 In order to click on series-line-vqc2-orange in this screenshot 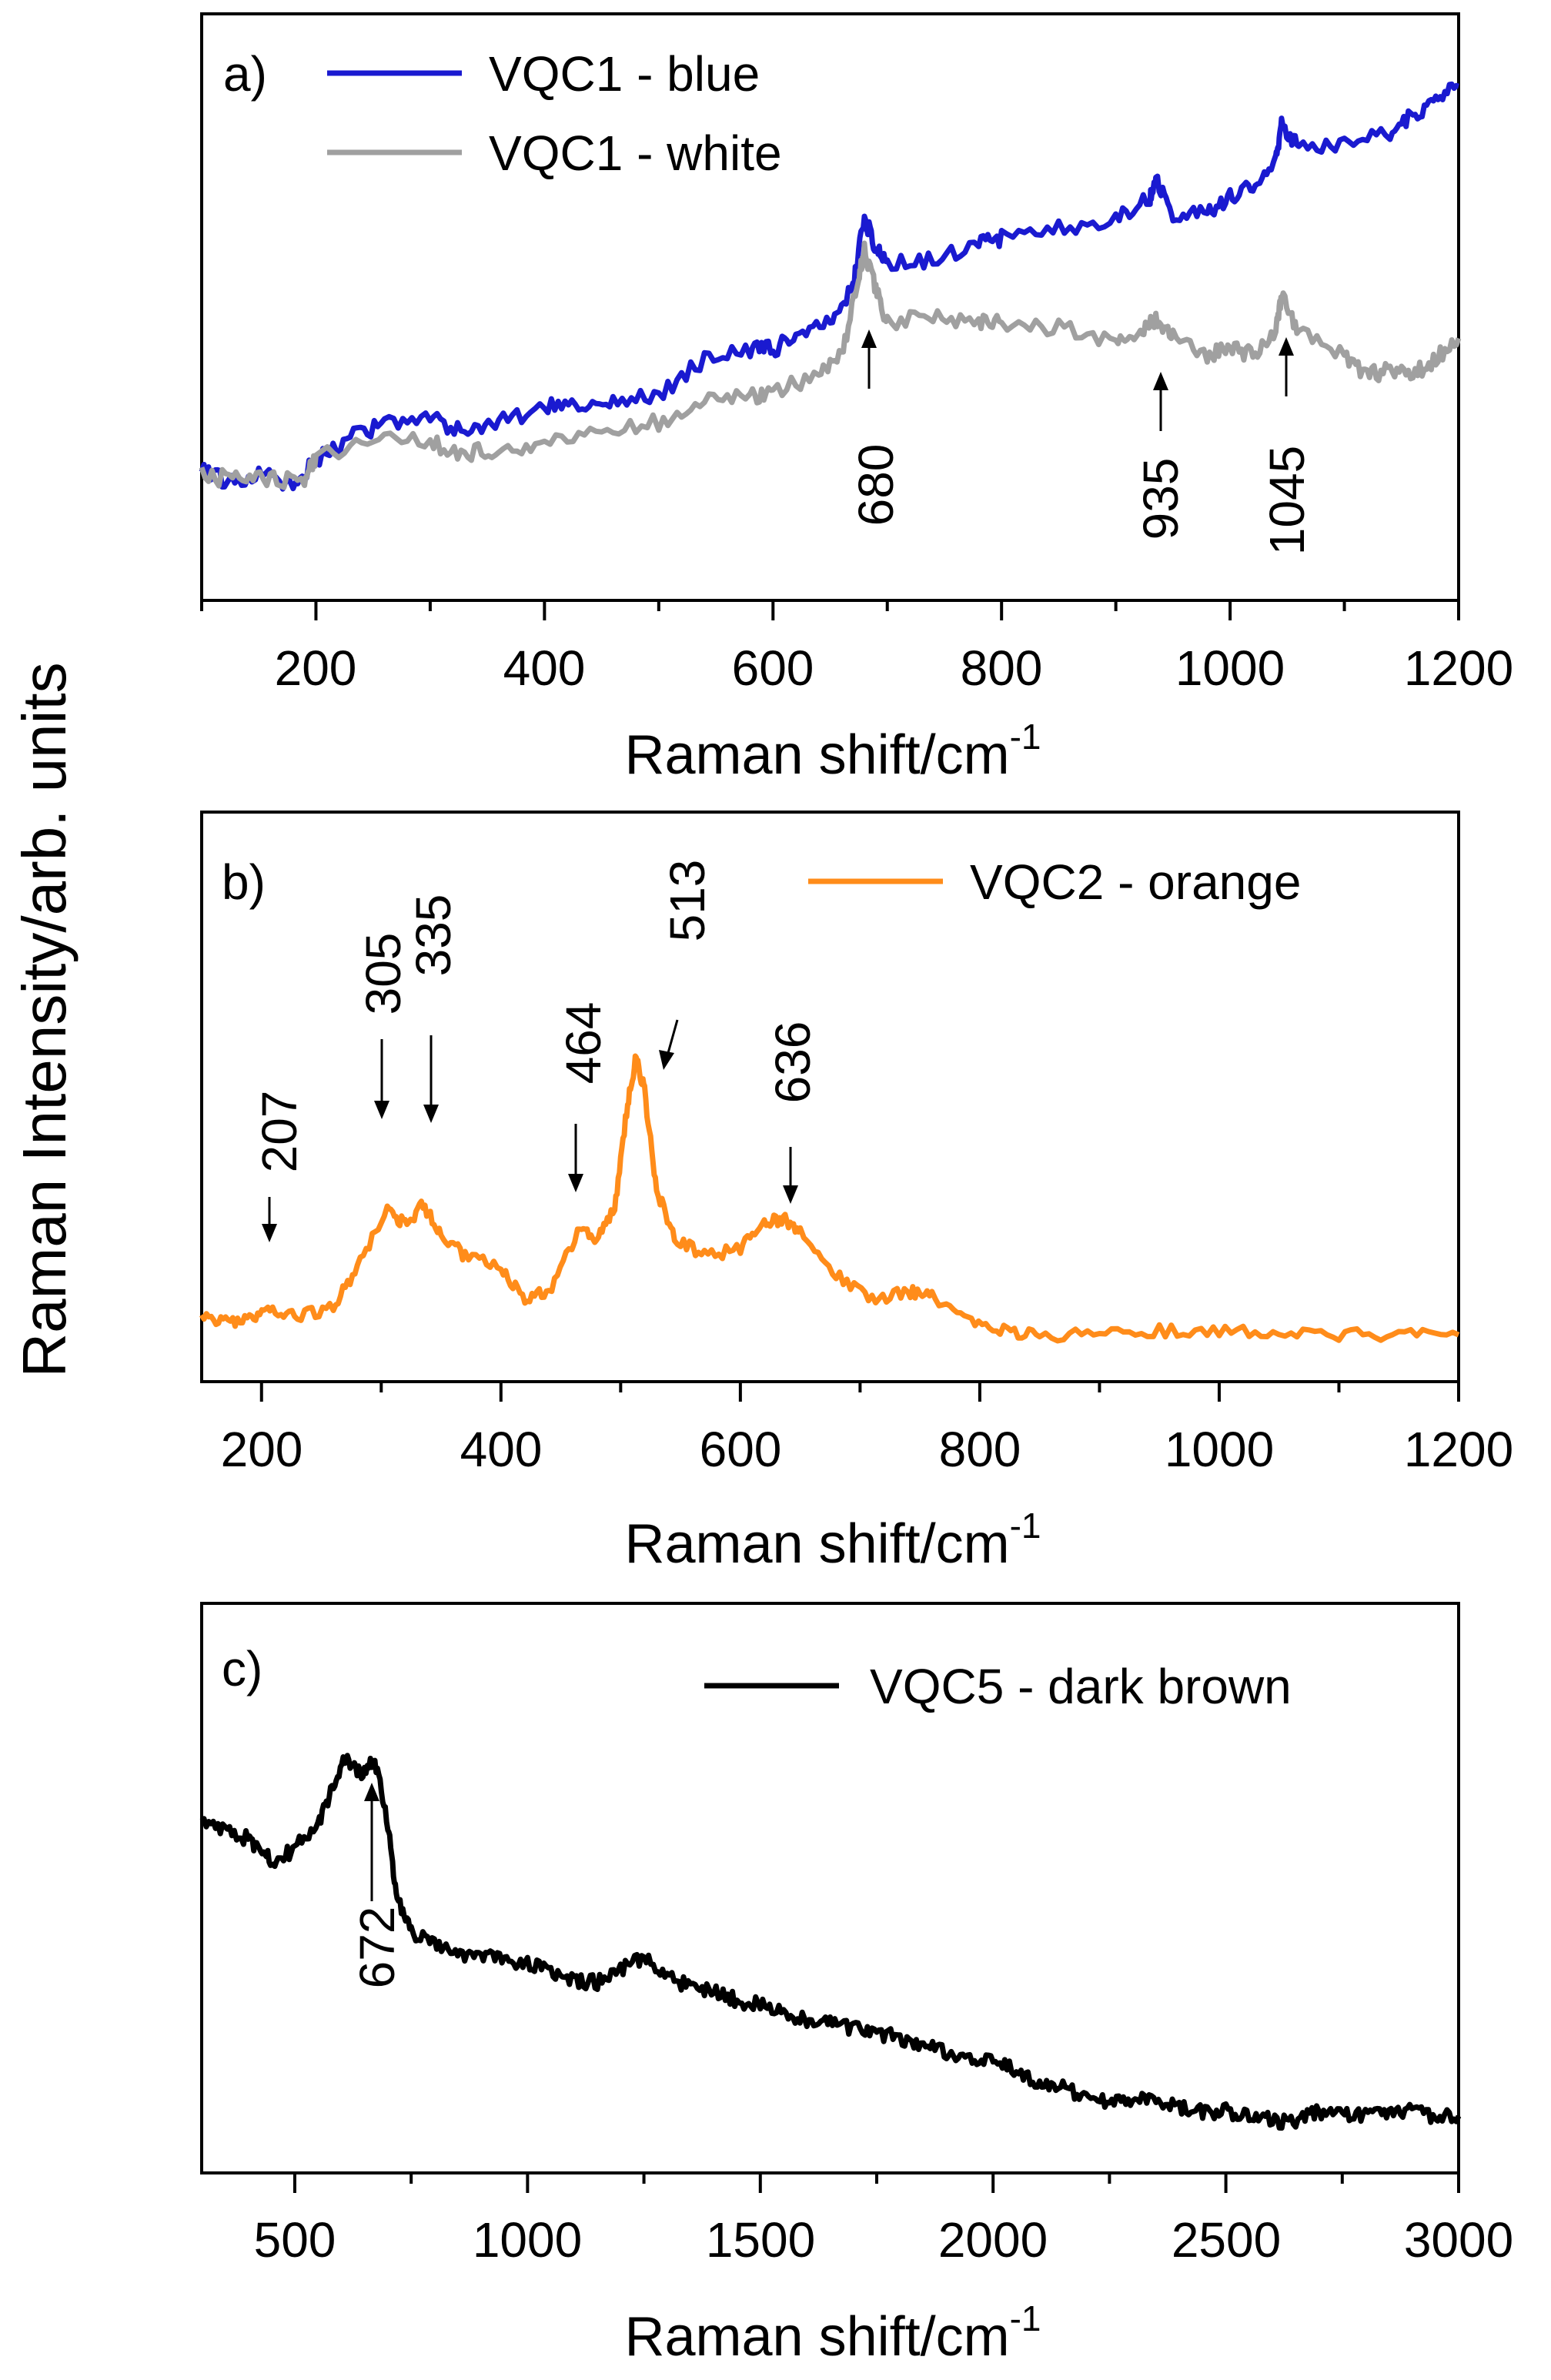, I will do `click(829, 1198)`.